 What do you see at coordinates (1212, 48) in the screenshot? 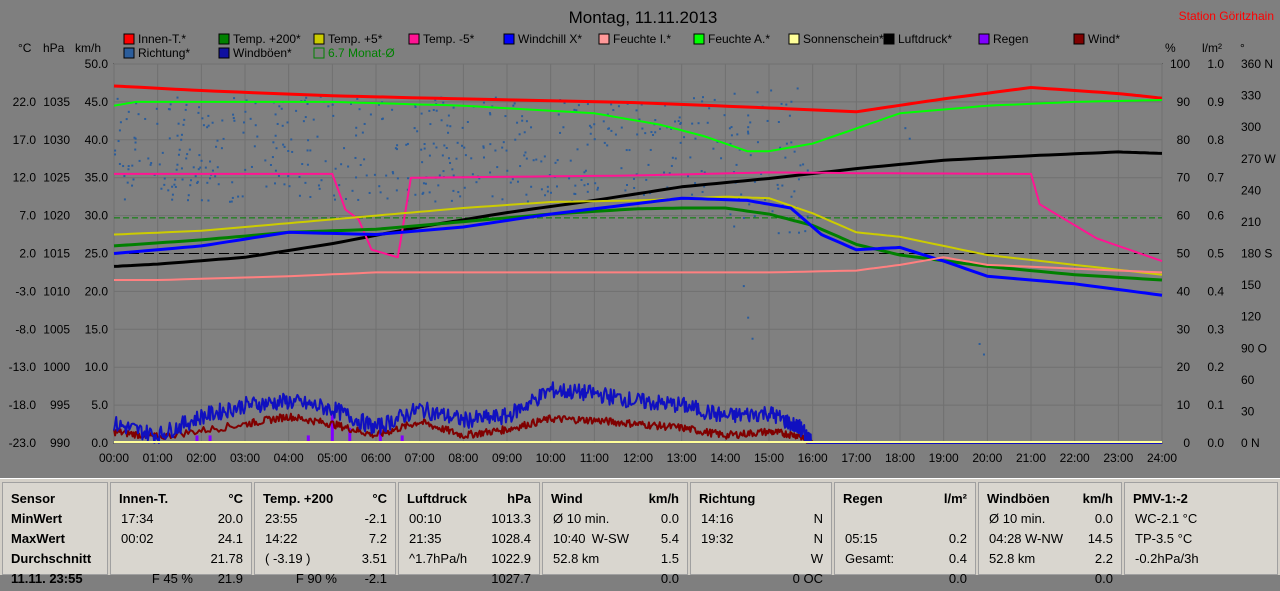
I see `axis-label-lm2: l/m²` at bounding box center [1212, 48].